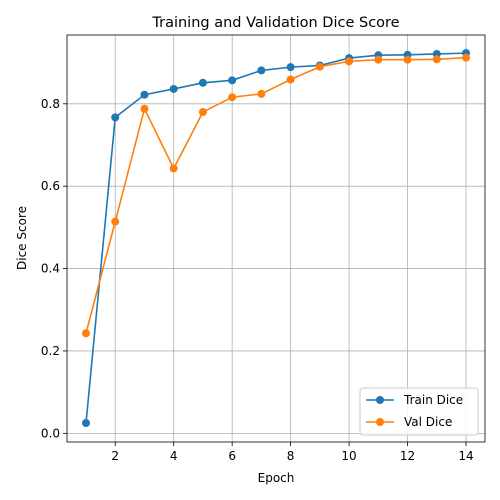 Image resolution: width=500 pixels, height=500 pixels. What do you see at coordinates (433, 400) in the screenshot?
I see `legend-label: Train Dice` at bounding box center [433, 400].